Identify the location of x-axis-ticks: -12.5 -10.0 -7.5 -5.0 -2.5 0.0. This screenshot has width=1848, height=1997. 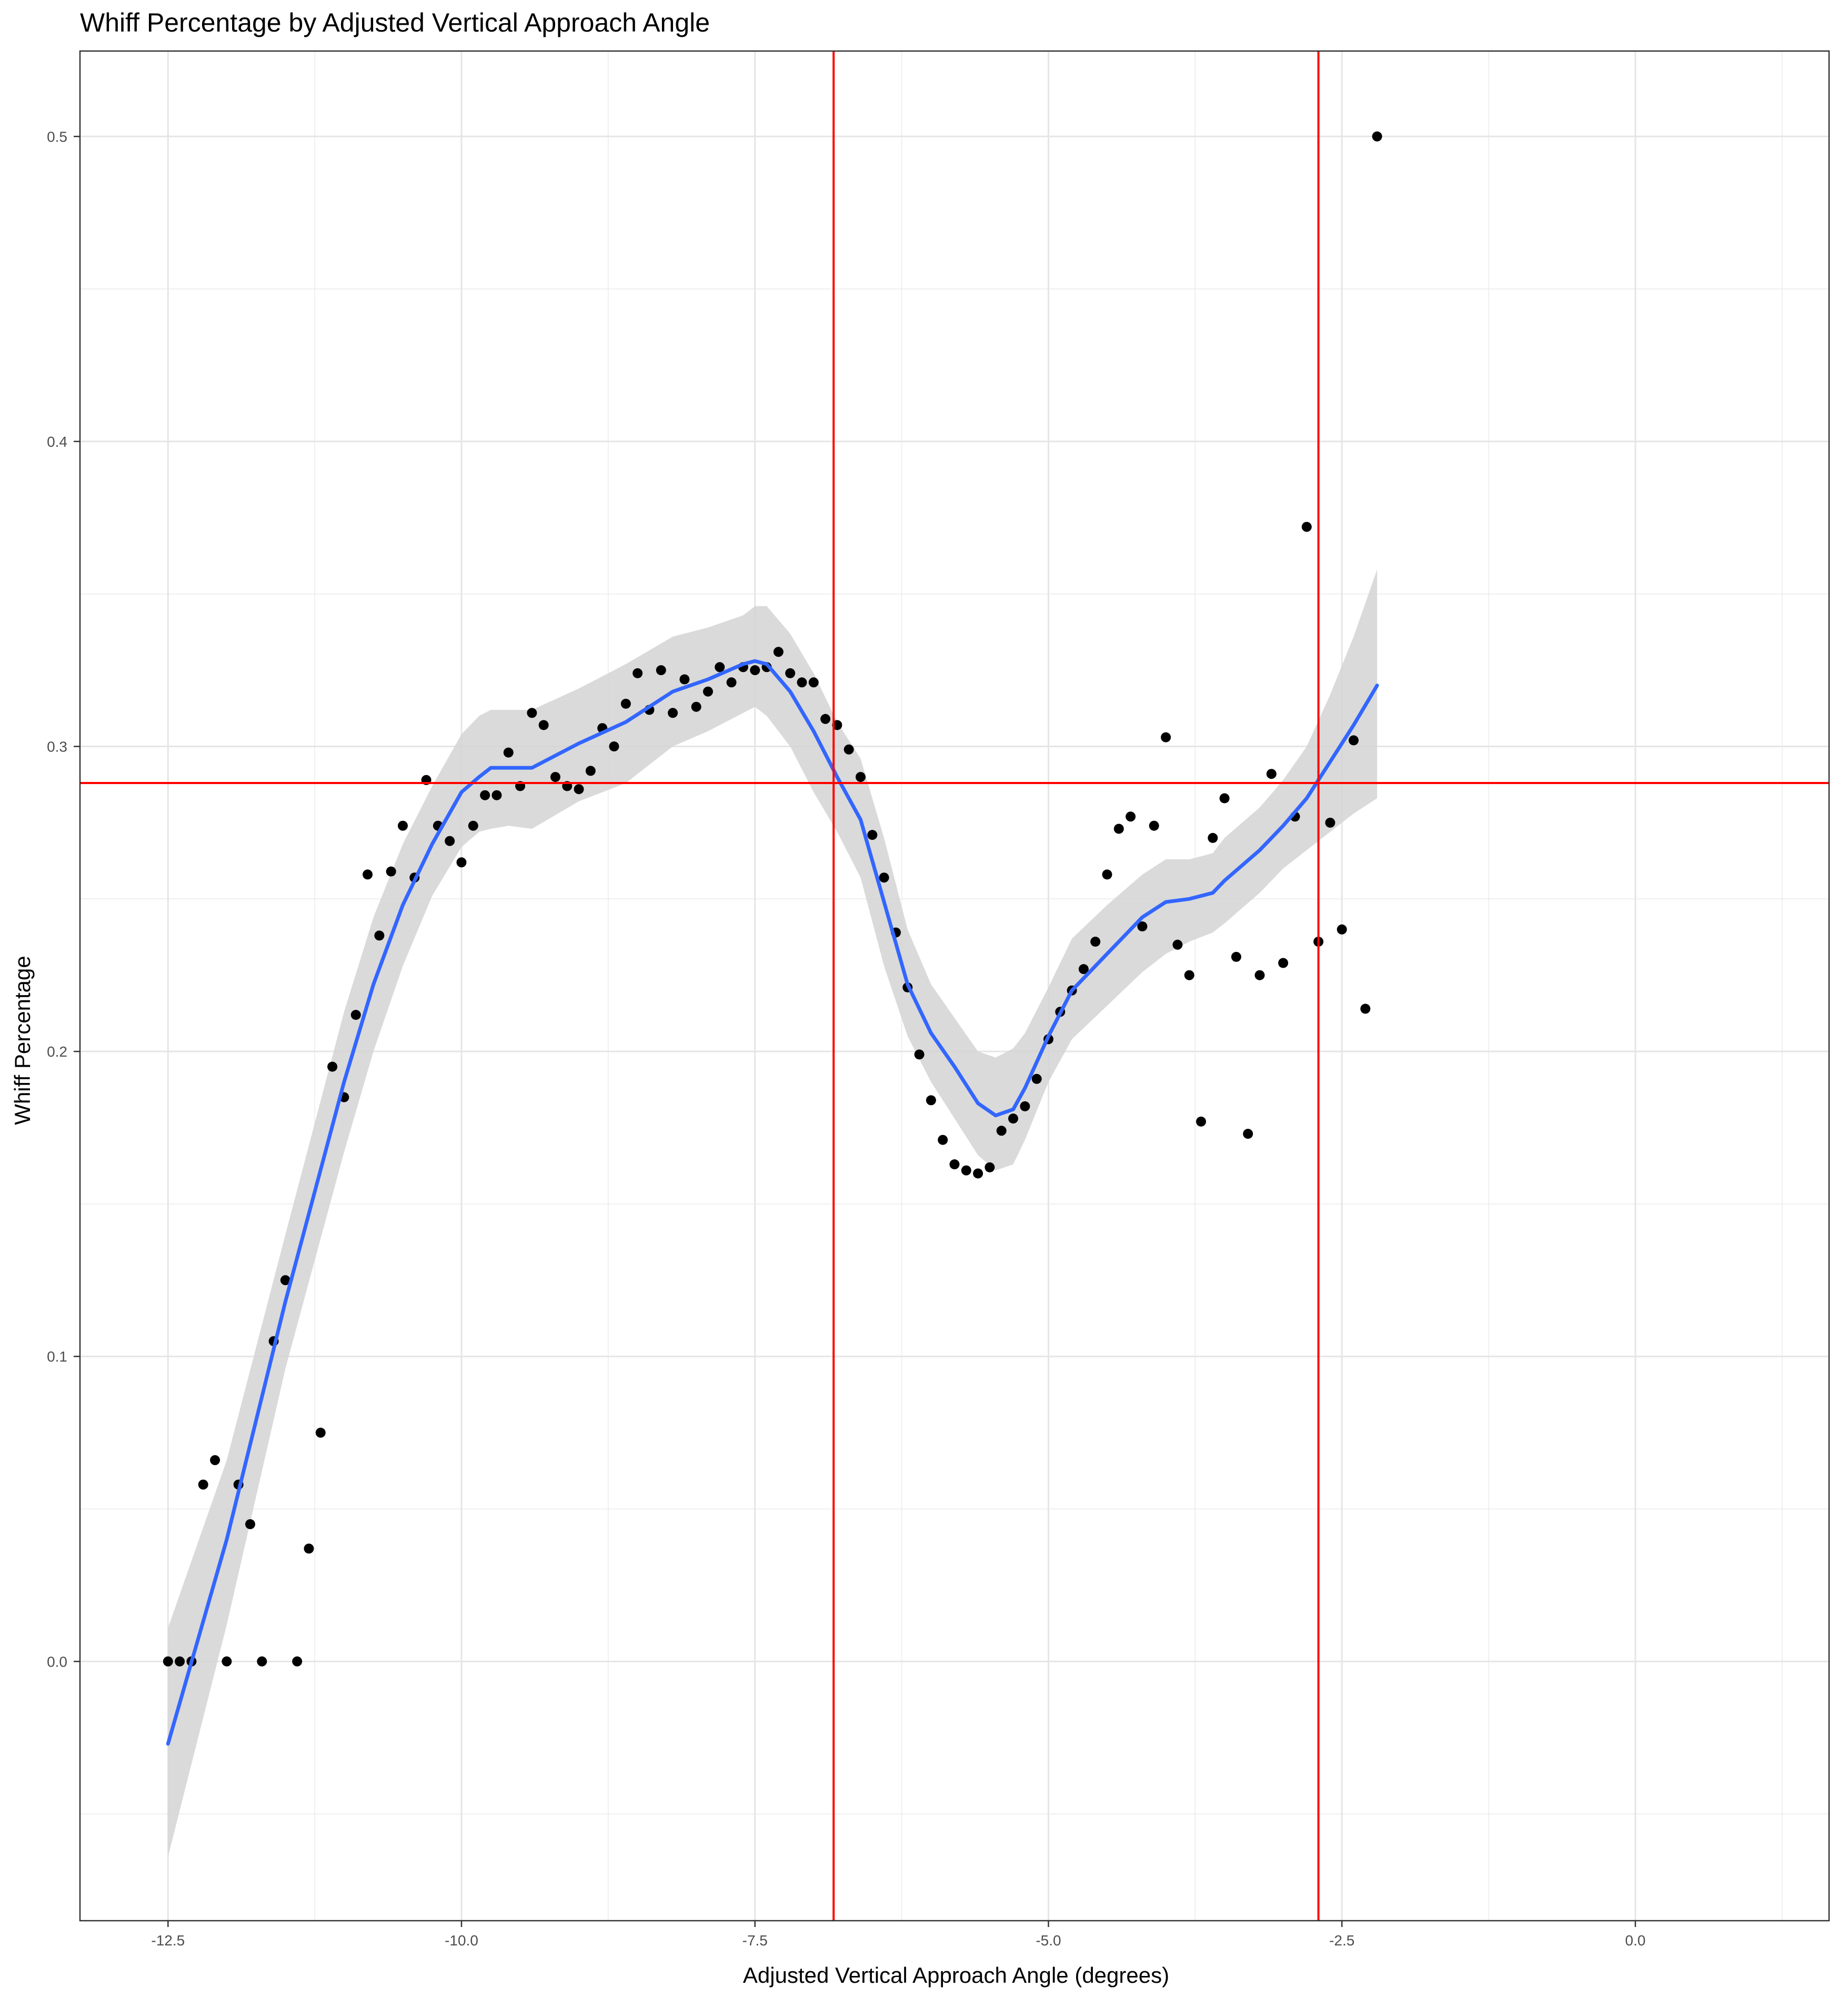
(898, 1935).